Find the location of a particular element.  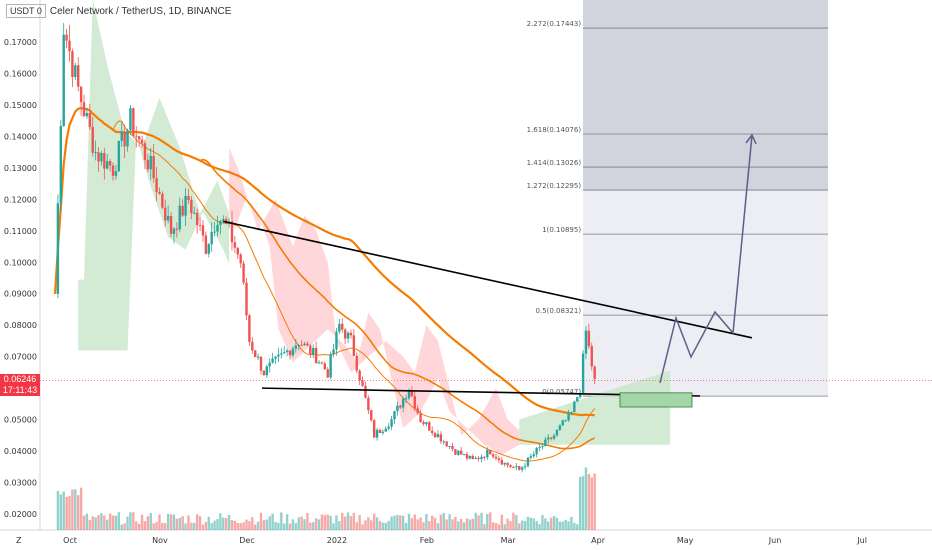

y-tick-label: 0.11000 is located at coordinates (20, 231).